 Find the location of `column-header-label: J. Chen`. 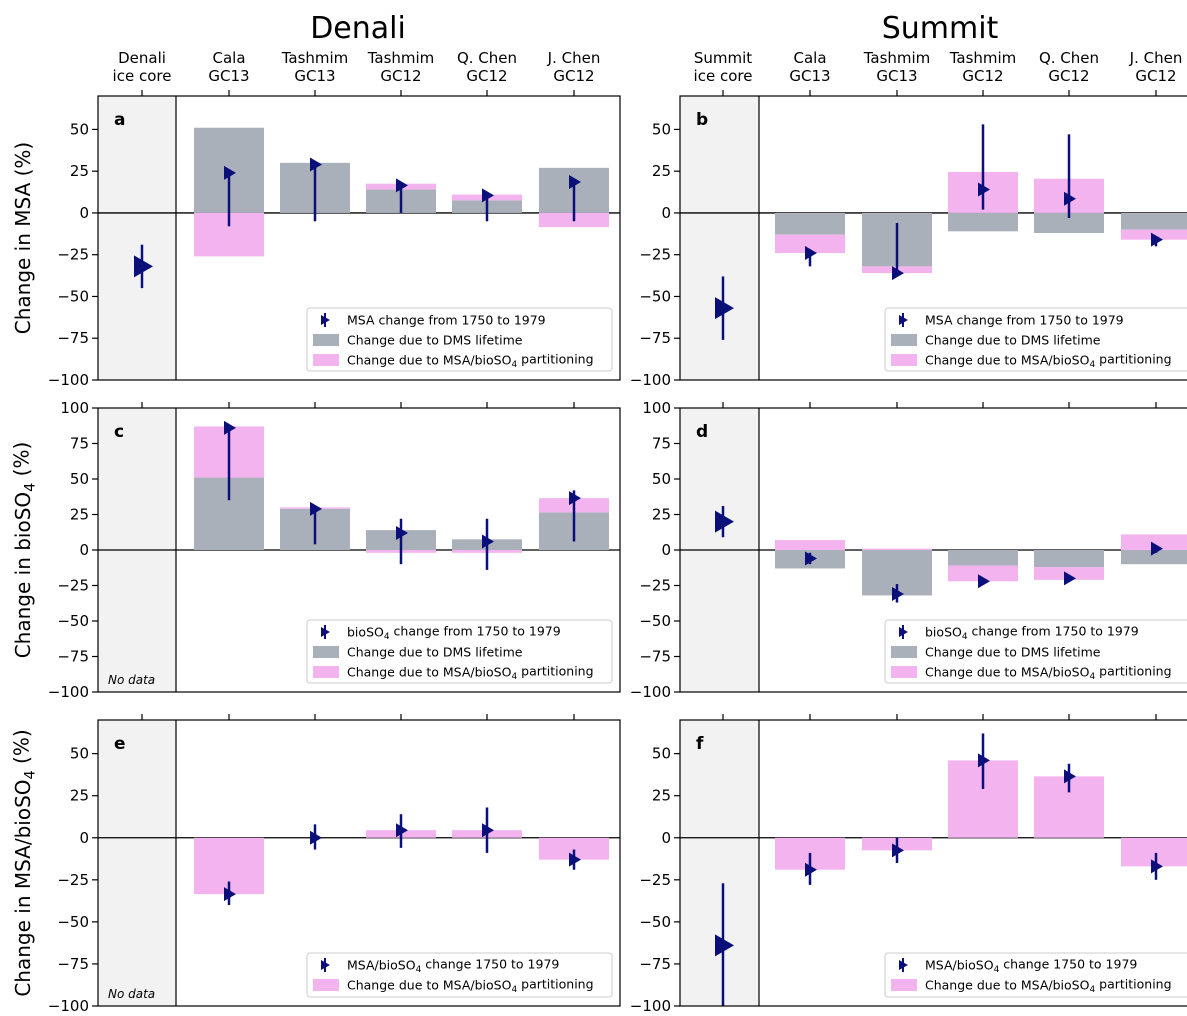

column-header-label: J. Chen is located at coordinates (574, 58).